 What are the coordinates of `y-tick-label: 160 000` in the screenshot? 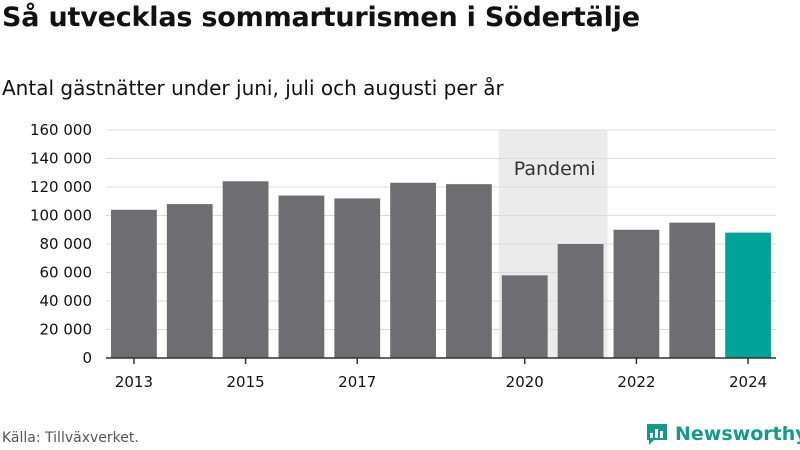 It's located at (61, 130).